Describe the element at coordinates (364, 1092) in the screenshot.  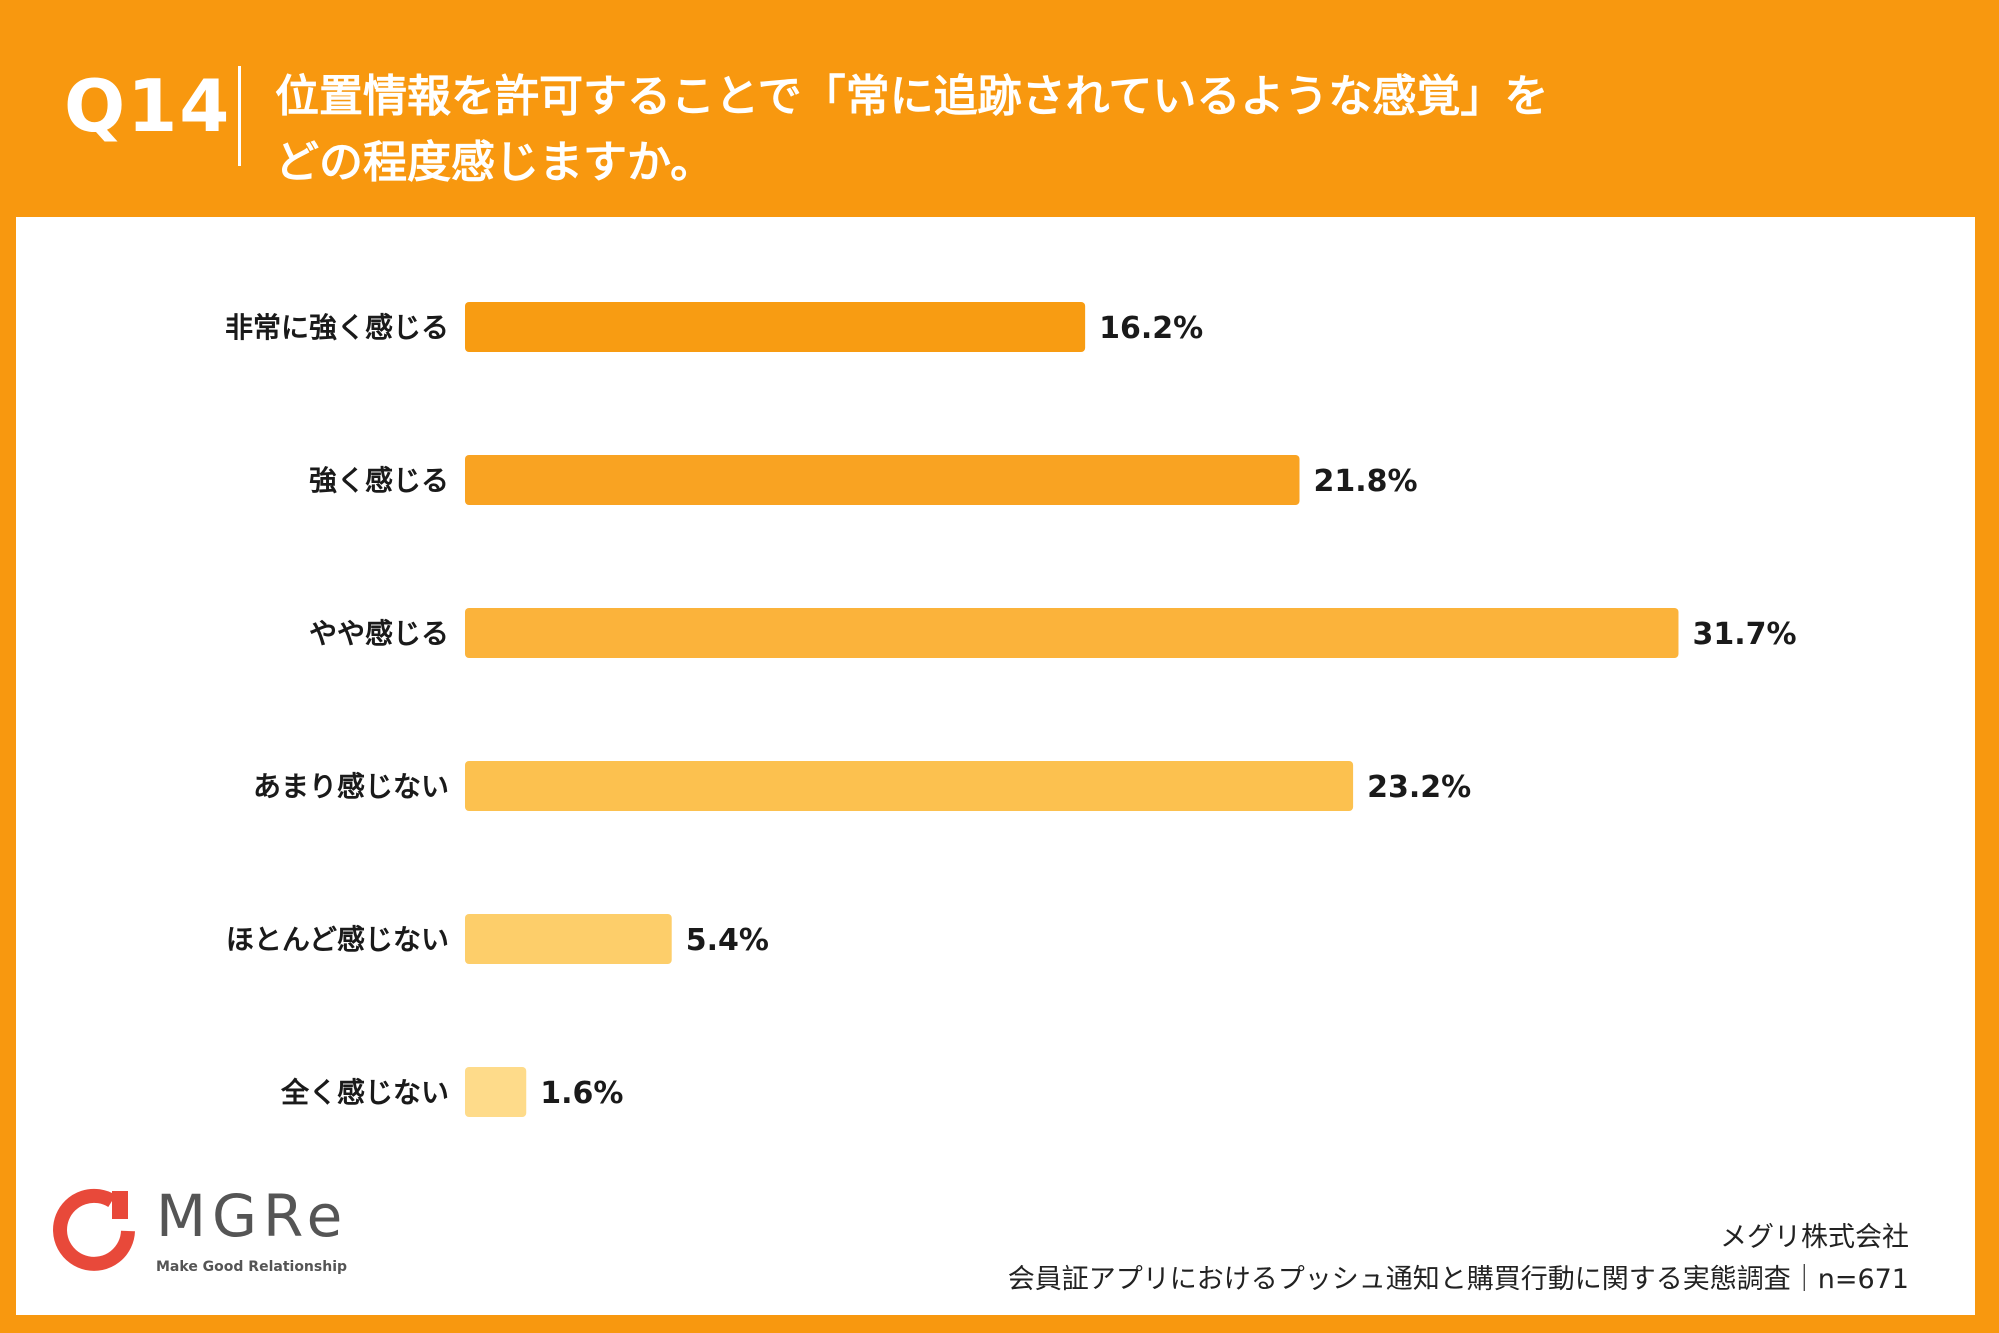
I see `category-label: 全く感じない` at that location.